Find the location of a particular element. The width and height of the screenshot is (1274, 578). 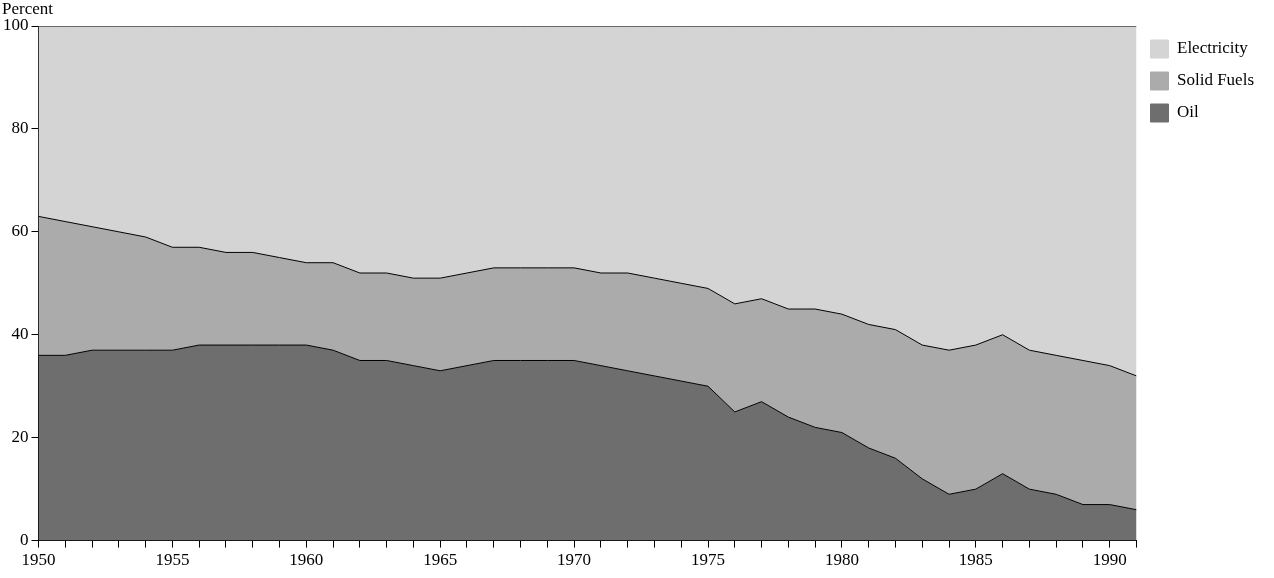

y-tick-label: 20 is located at coordinates (20, 437).